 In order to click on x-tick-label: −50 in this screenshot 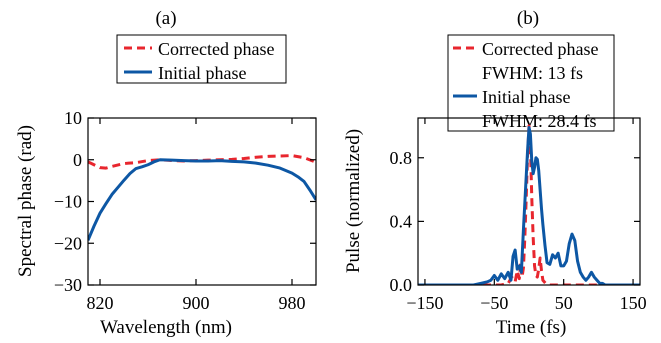, I will do `click(494, 303)`.